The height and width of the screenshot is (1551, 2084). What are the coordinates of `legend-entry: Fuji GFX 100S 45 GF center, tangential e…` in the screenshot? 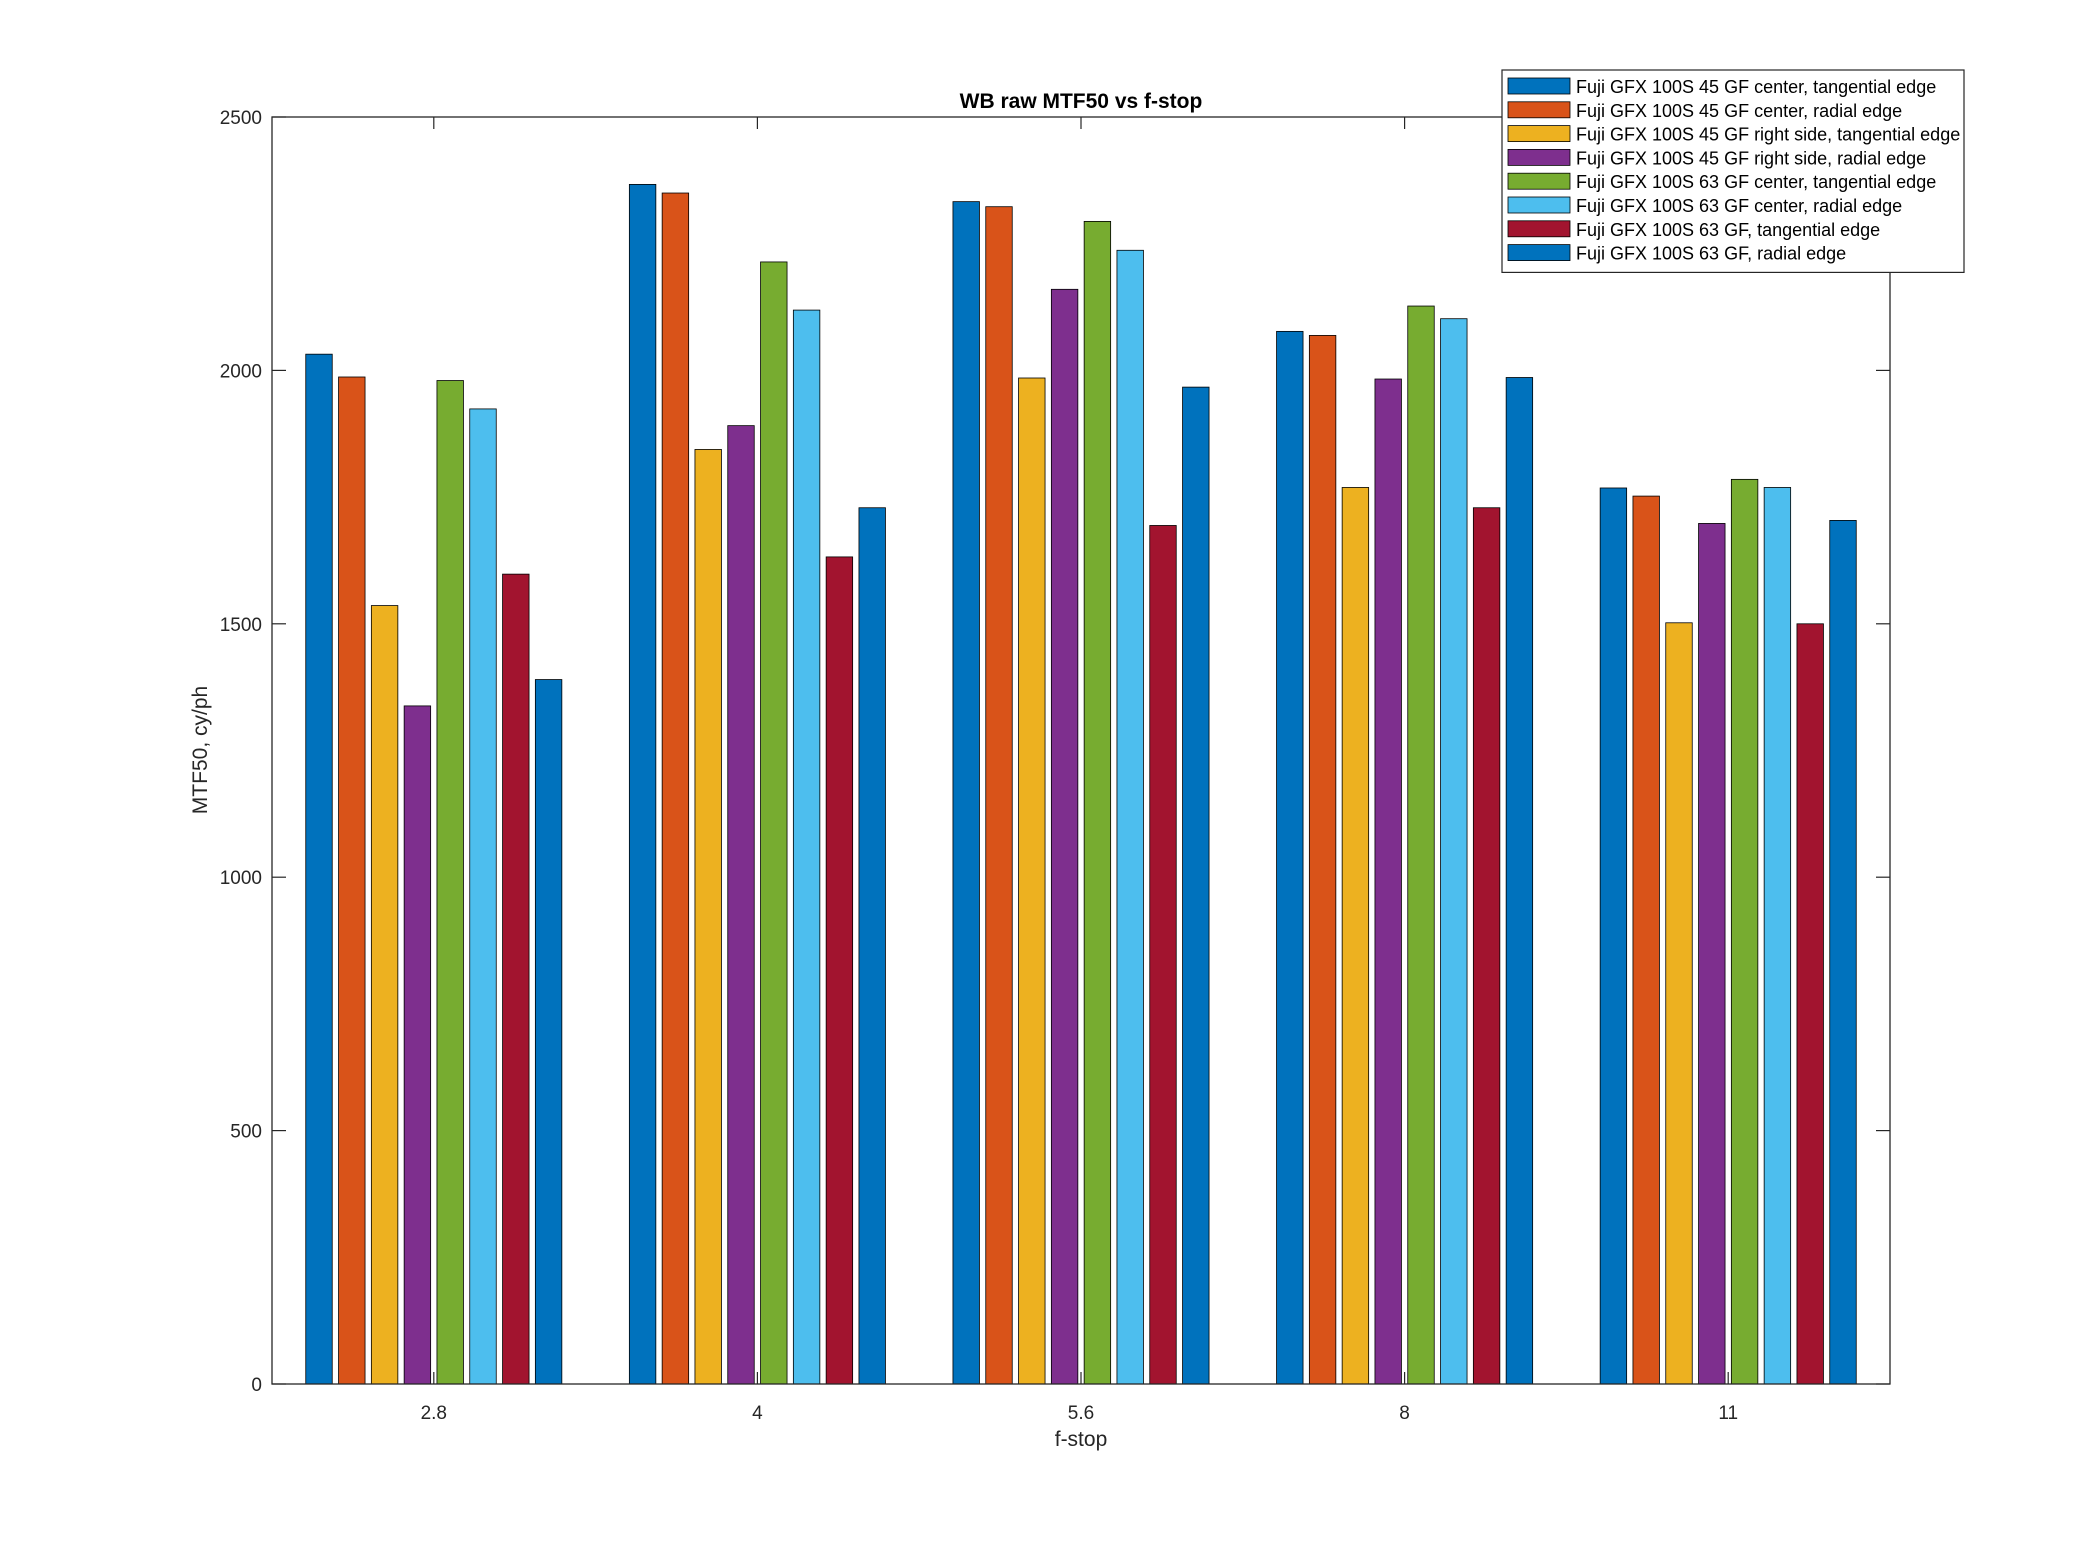 It's located at (1756, 87).